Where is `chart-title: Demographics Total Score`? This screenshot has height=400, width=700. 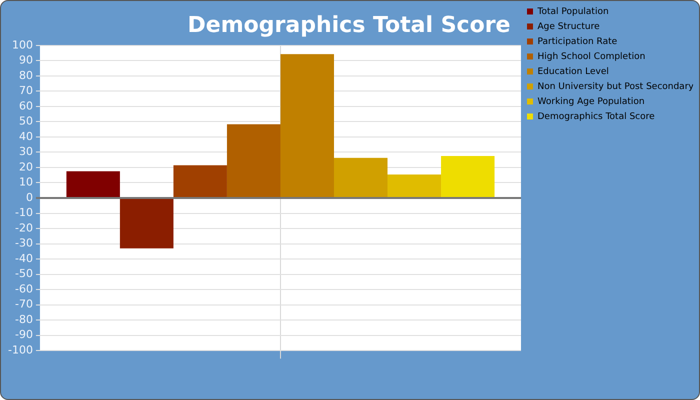
chart-title: Demographics Total Score is located at coordinates (349, 25).